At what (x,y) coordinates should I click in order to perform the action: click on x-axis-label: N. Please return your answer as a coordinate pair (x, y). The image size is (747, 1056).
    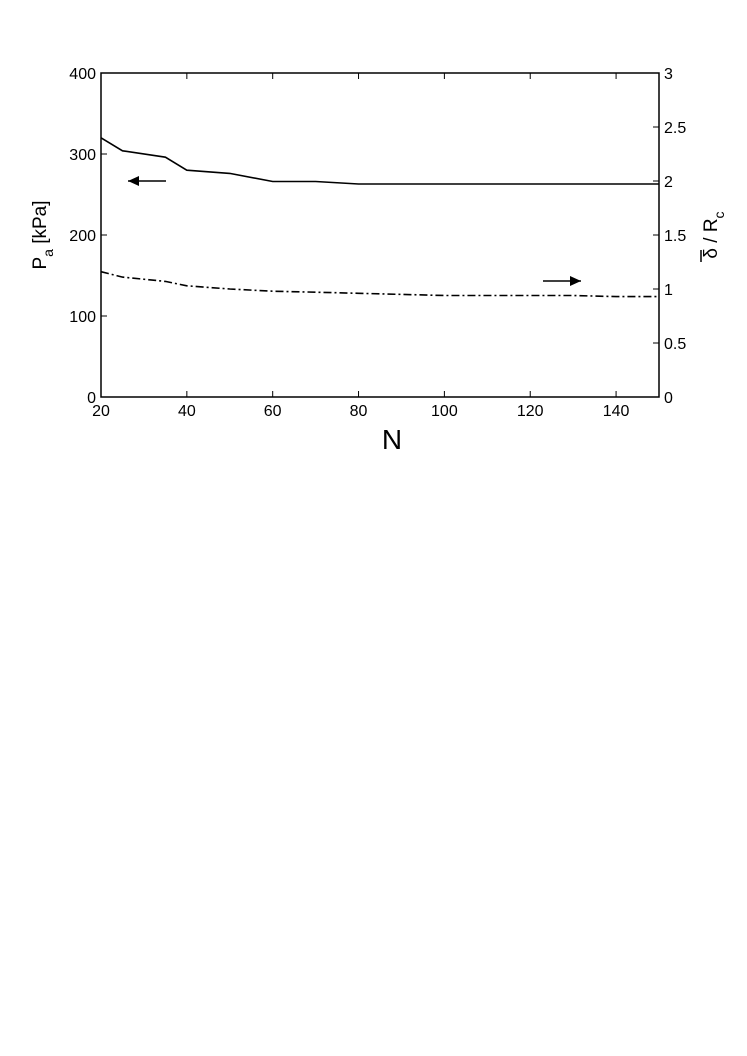
    Looking at the image, I should click on (392, 439).